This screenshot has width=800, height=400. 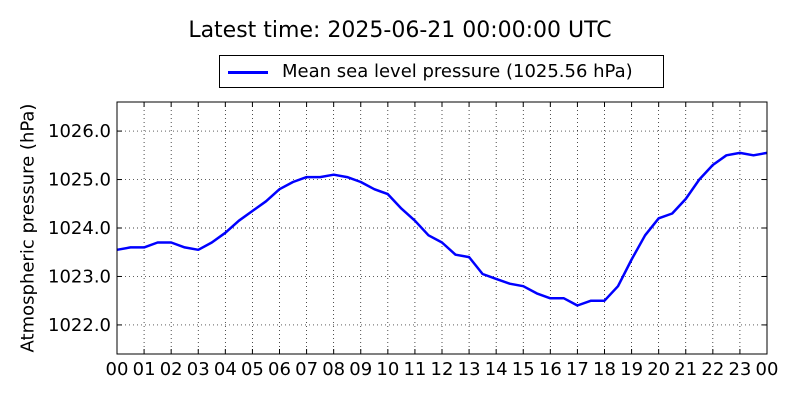 What do you see at coordinates (360, 369) in the screenshot?
I see `x-tick-label: 09` at bounding box center [360, 369].